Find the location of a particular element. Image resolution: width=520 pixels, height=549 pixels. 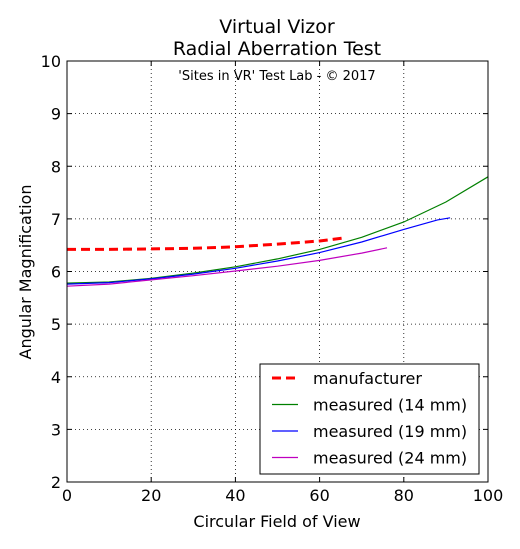

legend-box is located at coordinates (369, 419).